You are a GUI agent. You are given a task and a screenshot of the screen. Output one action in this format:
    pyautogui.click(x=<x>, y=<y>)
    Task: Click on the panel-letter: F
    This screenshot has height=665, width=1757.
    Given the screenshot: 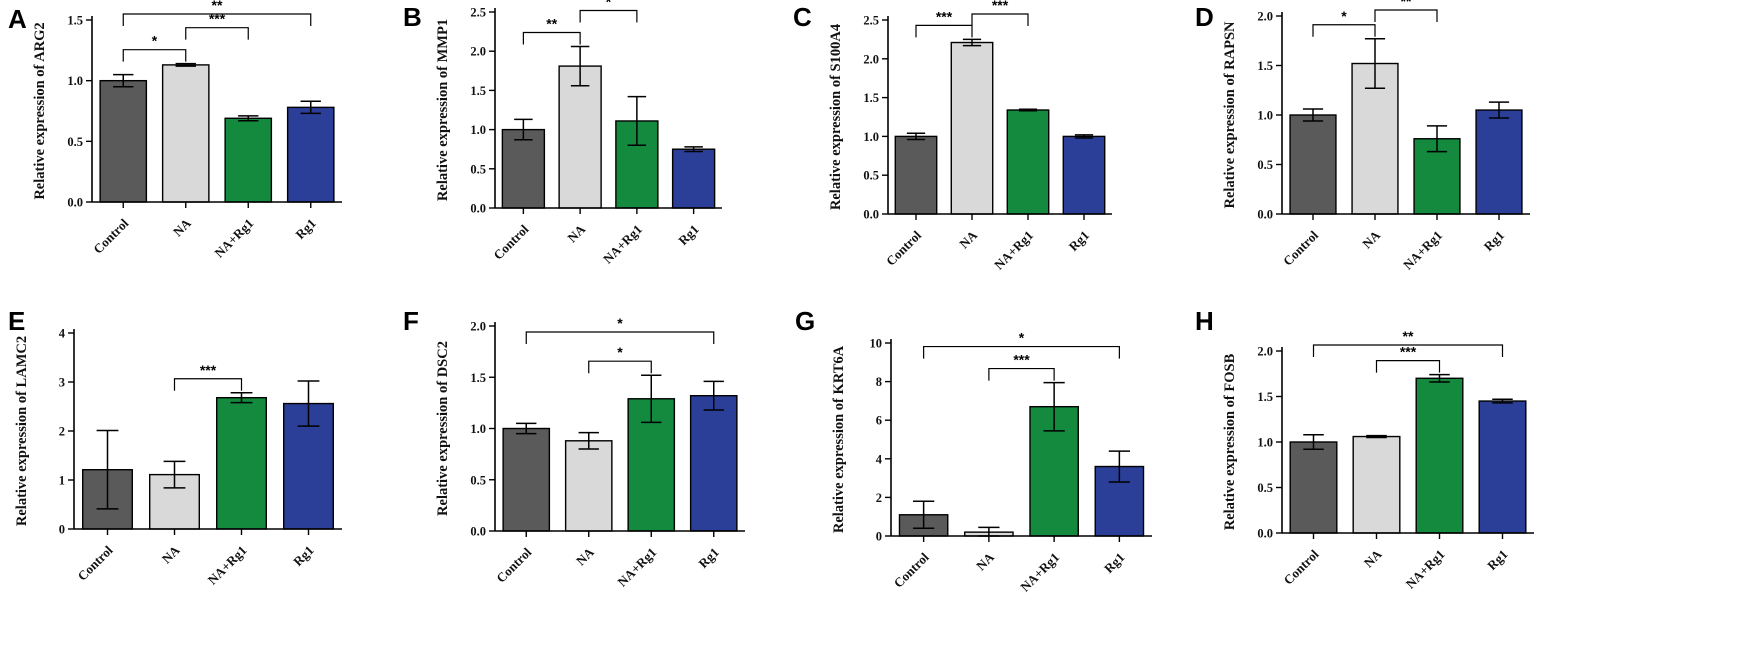 What is the action you would take?
    pyautogui.click(x=411, y=321)
    